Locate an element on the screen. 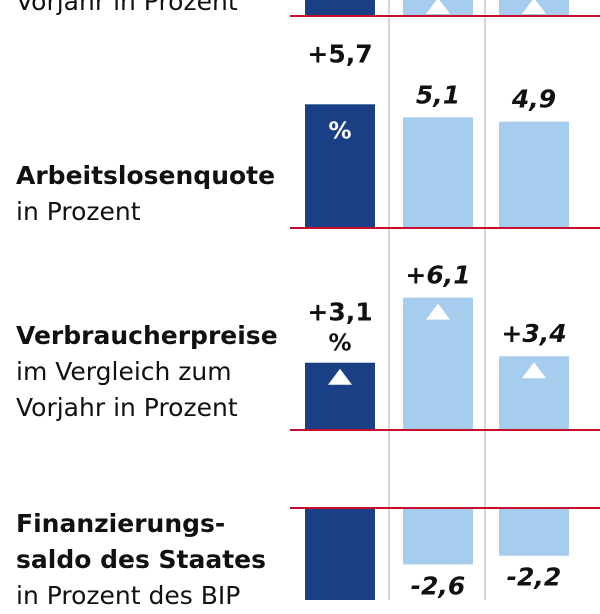  data-label: +3,4 is located at coordinates (533, 333).